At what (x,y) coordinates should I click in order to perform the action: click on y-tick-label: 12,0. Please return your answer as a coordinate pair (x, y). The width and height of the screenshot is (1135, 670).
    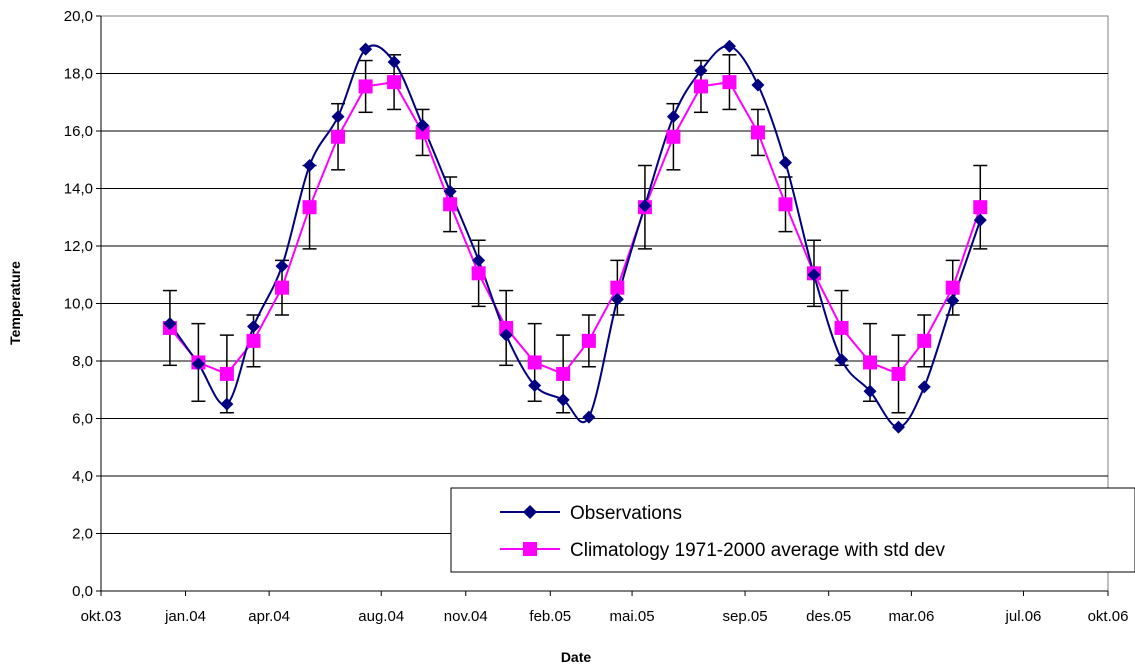
    Looking at the image, I should click on (78, 246).